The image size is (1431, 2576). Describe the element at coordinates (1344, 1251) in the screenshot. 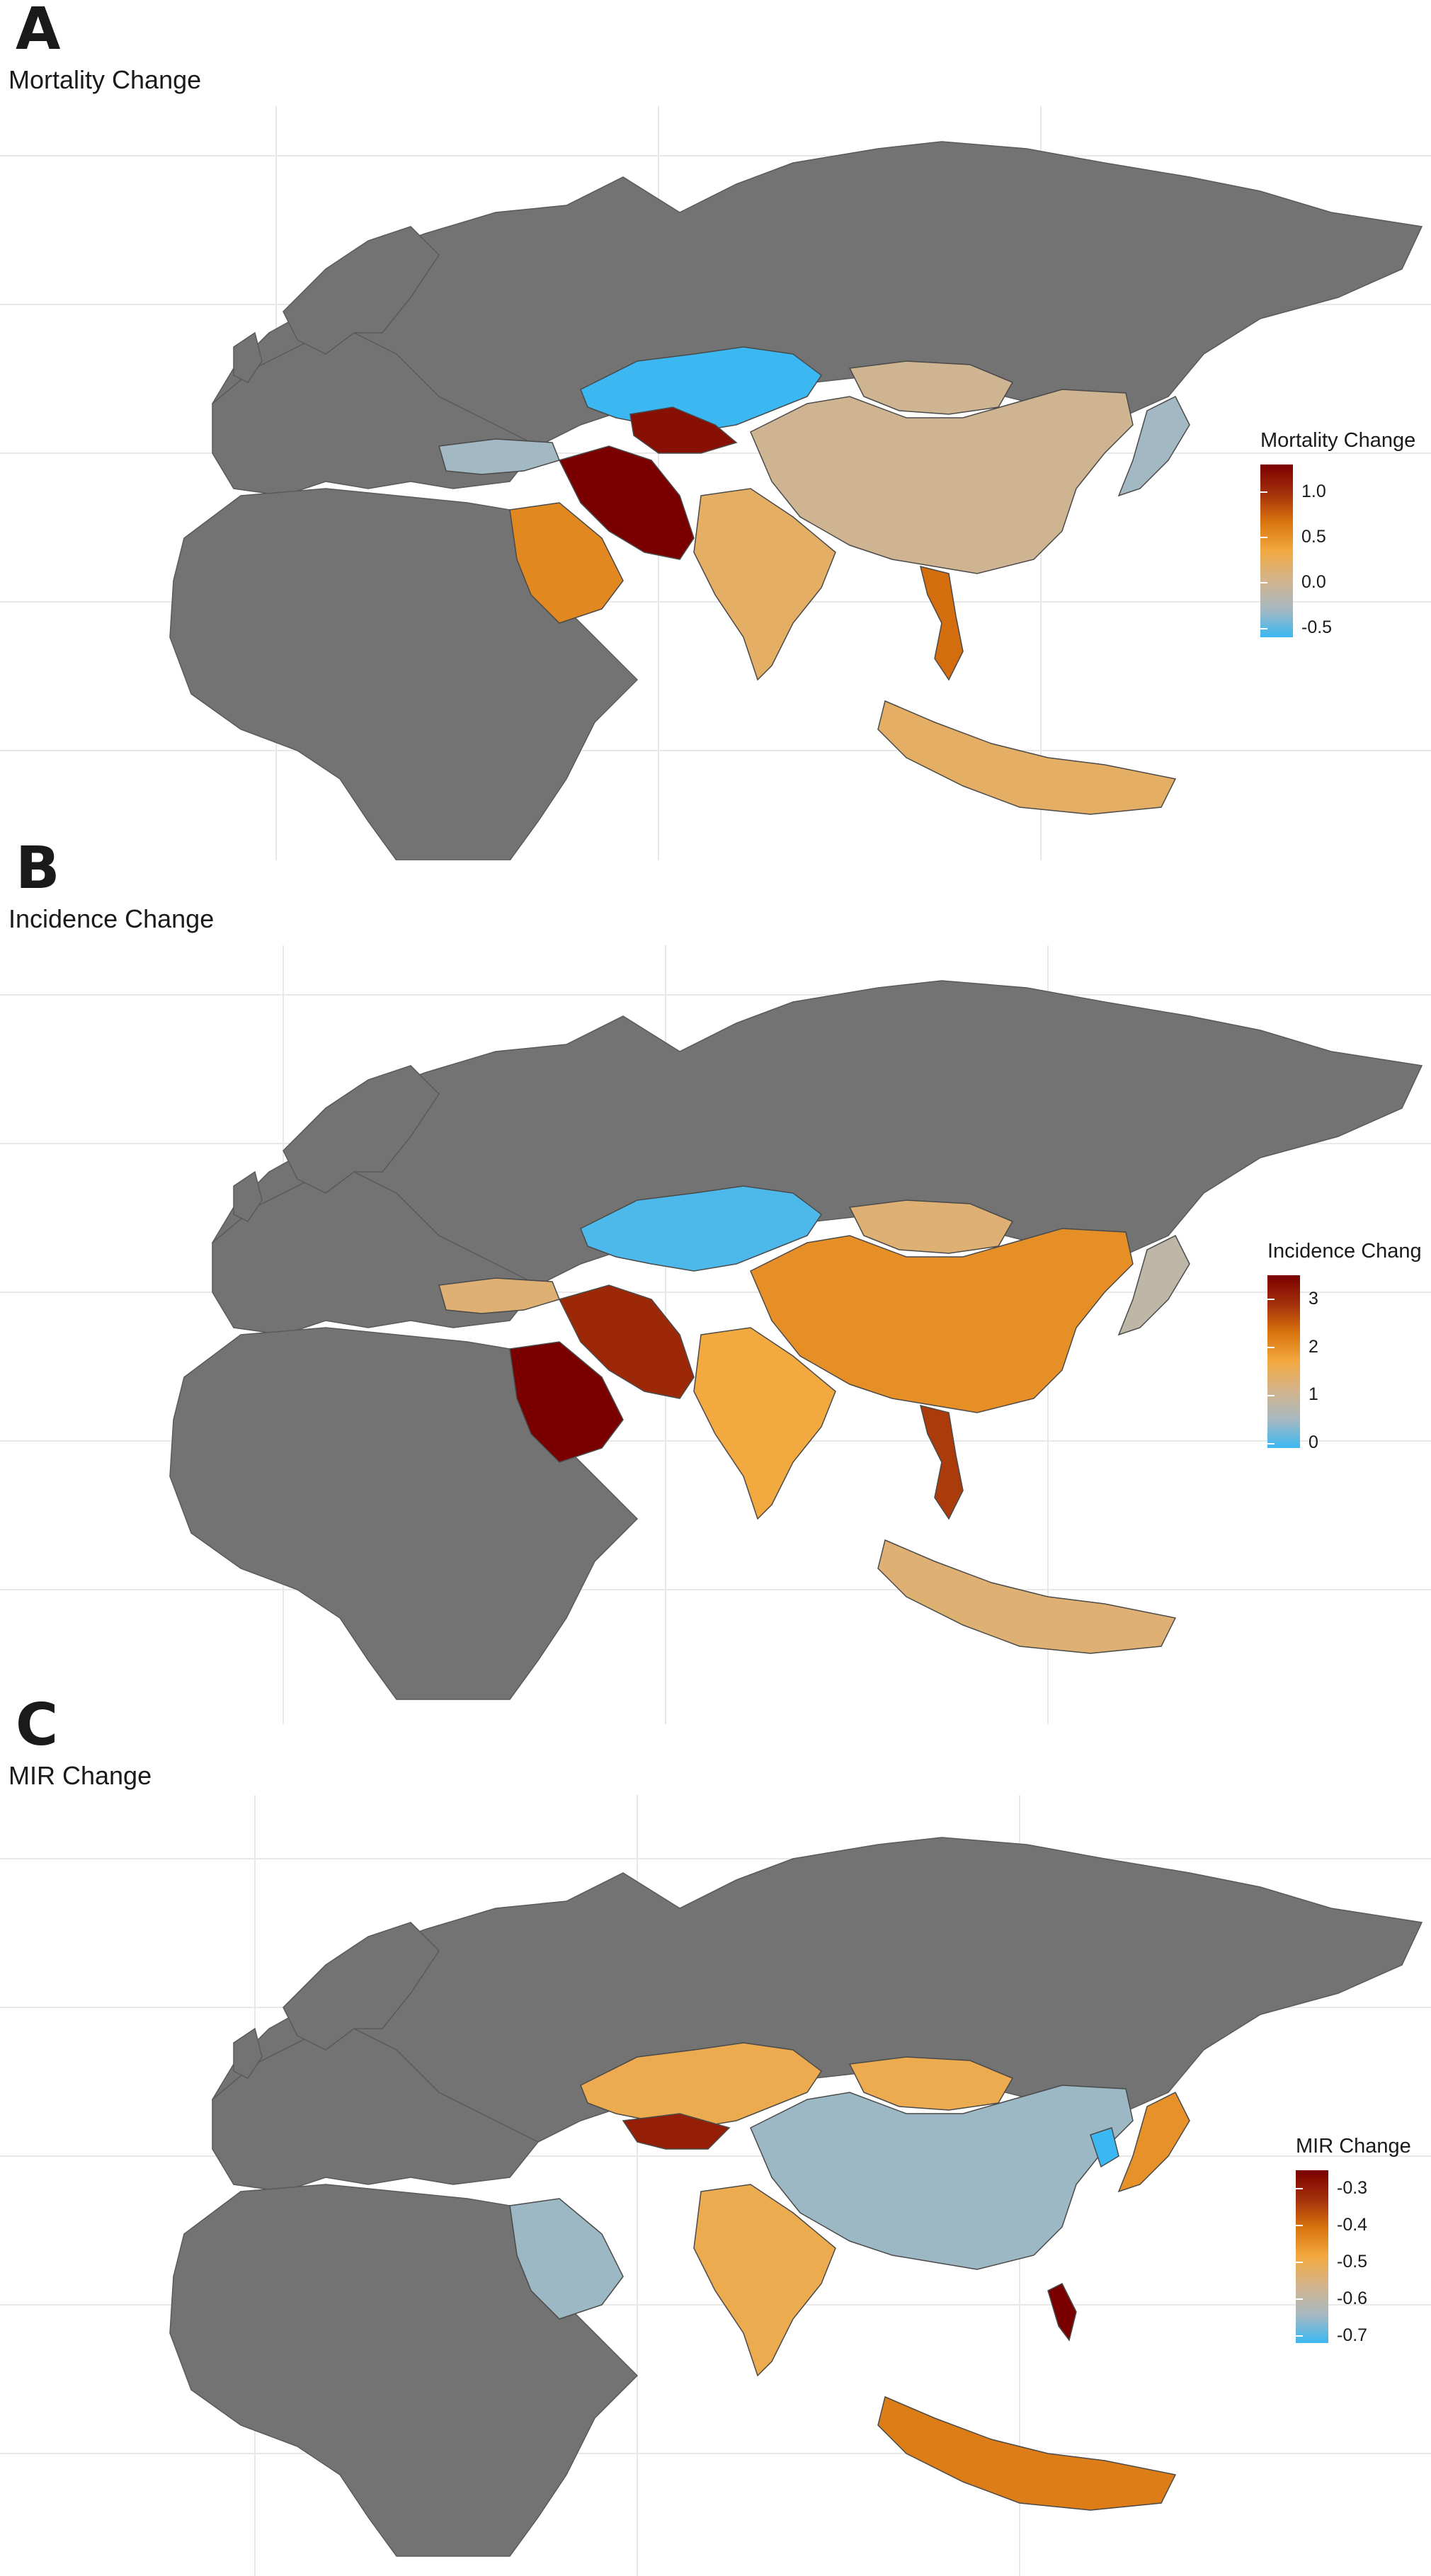

I see `legend-title: Incidence Chang` at that location.